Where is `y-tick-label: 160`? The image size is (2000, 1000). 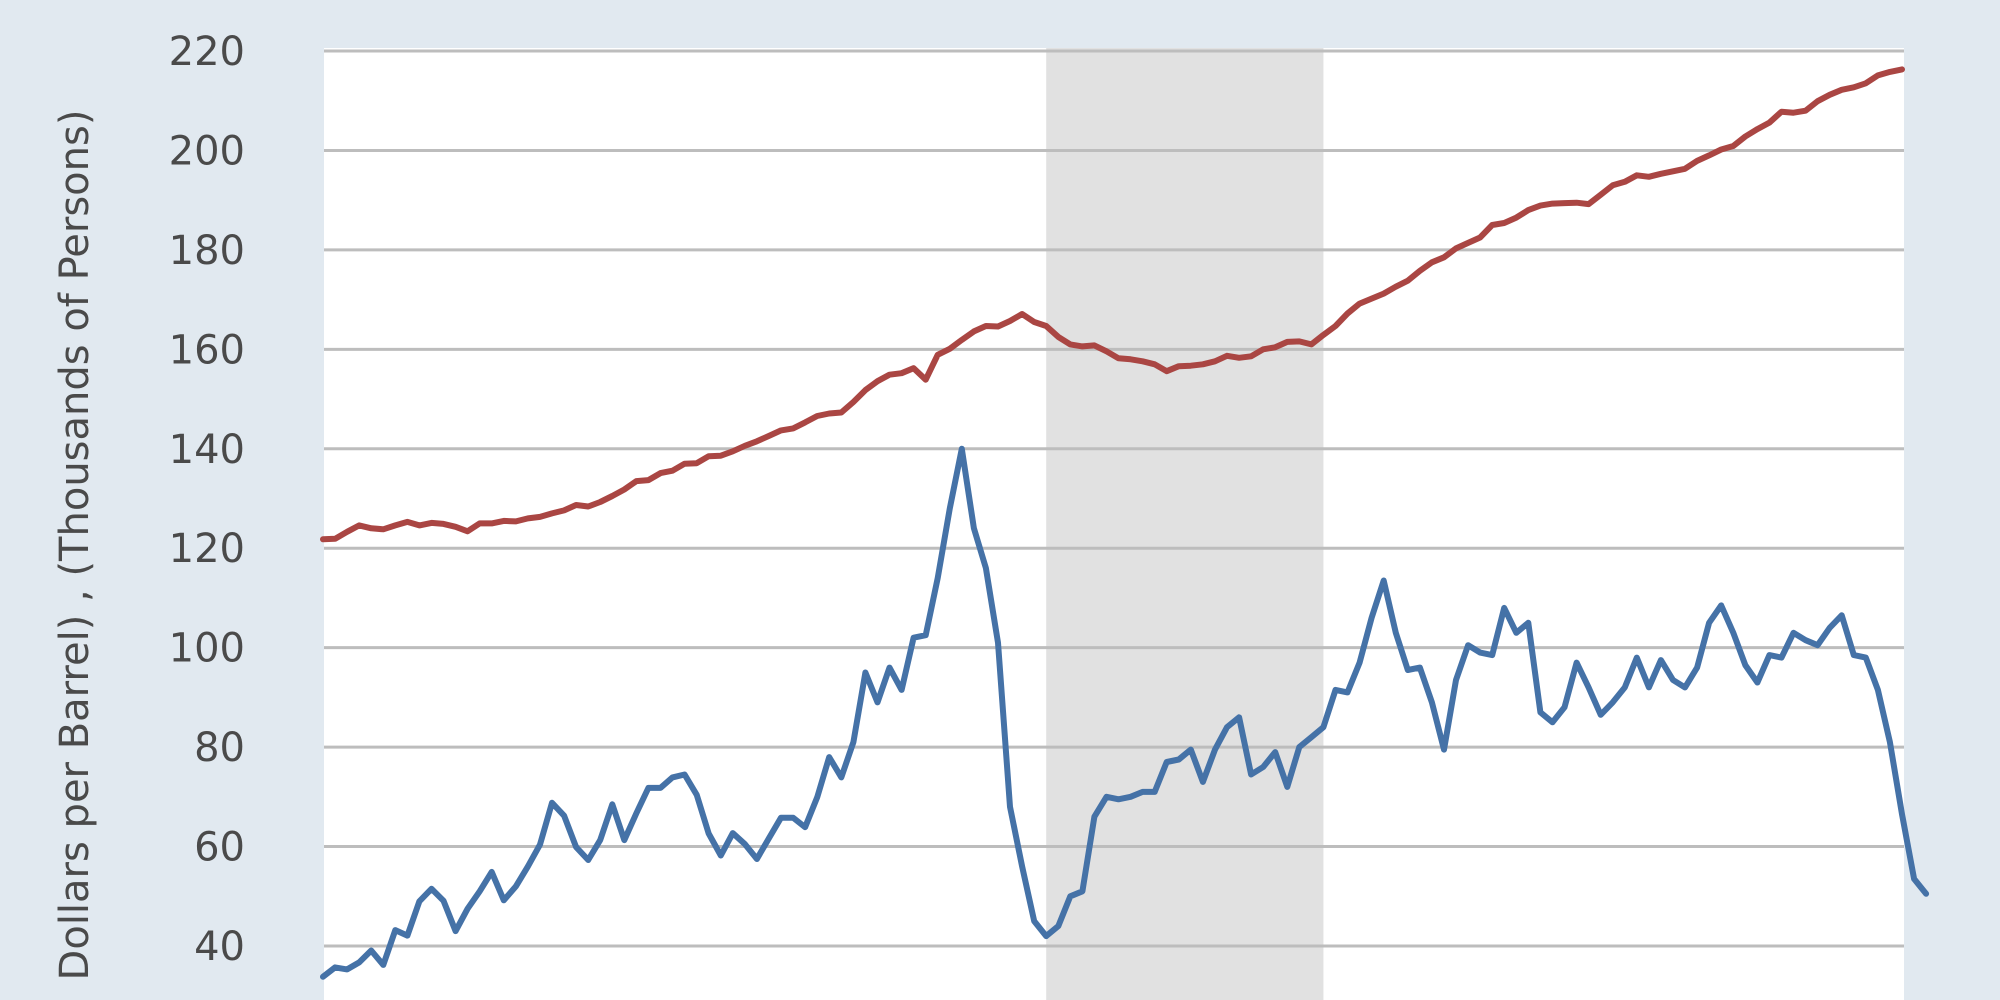 y-tick-label: 160 is located at coordinates (207, 350).